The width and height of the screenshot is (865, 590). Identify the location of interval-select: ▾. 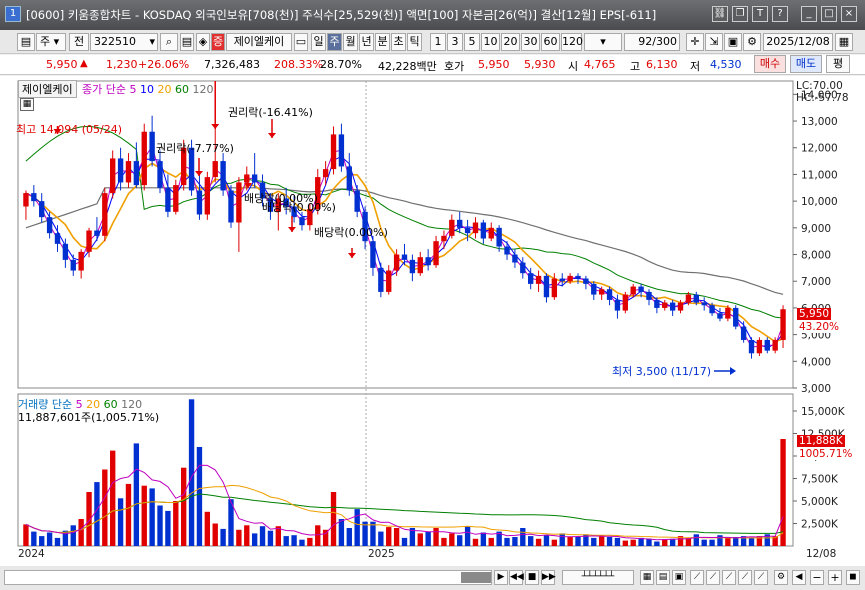
(603, 42).